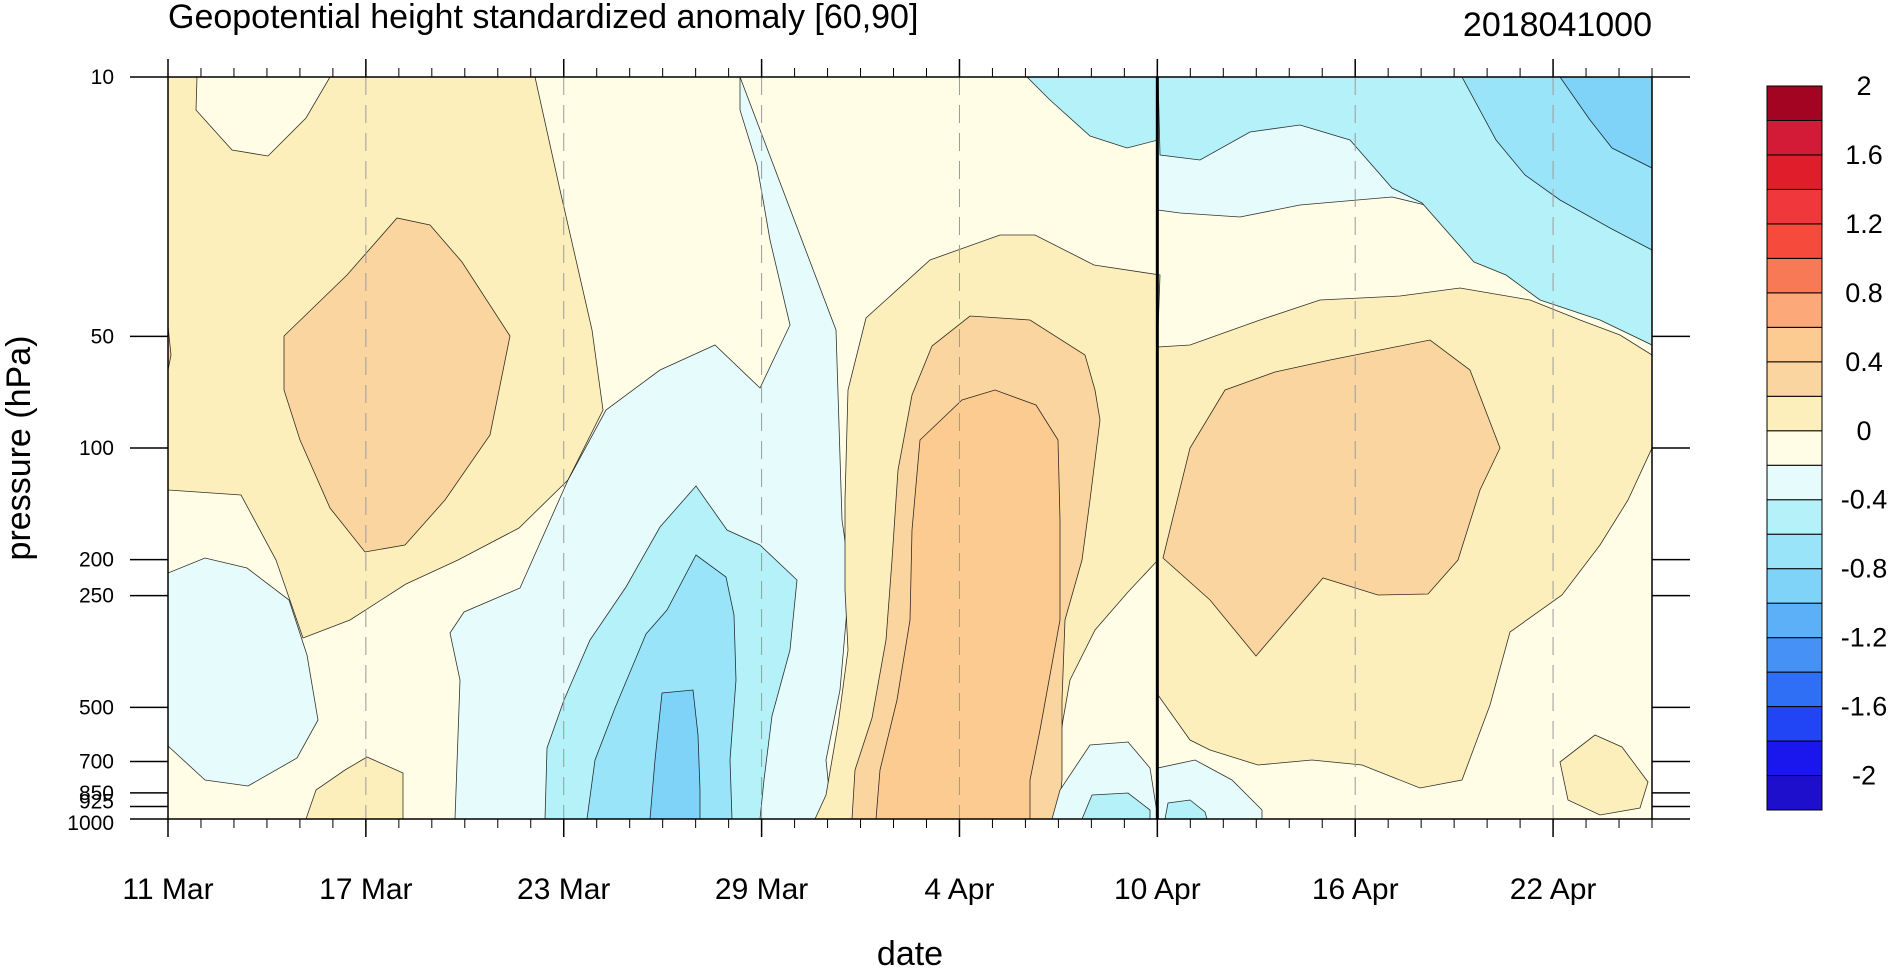 This screenshot has width=1889, height=969. I want to click on y-tick-label: 50, so click(102, 336).